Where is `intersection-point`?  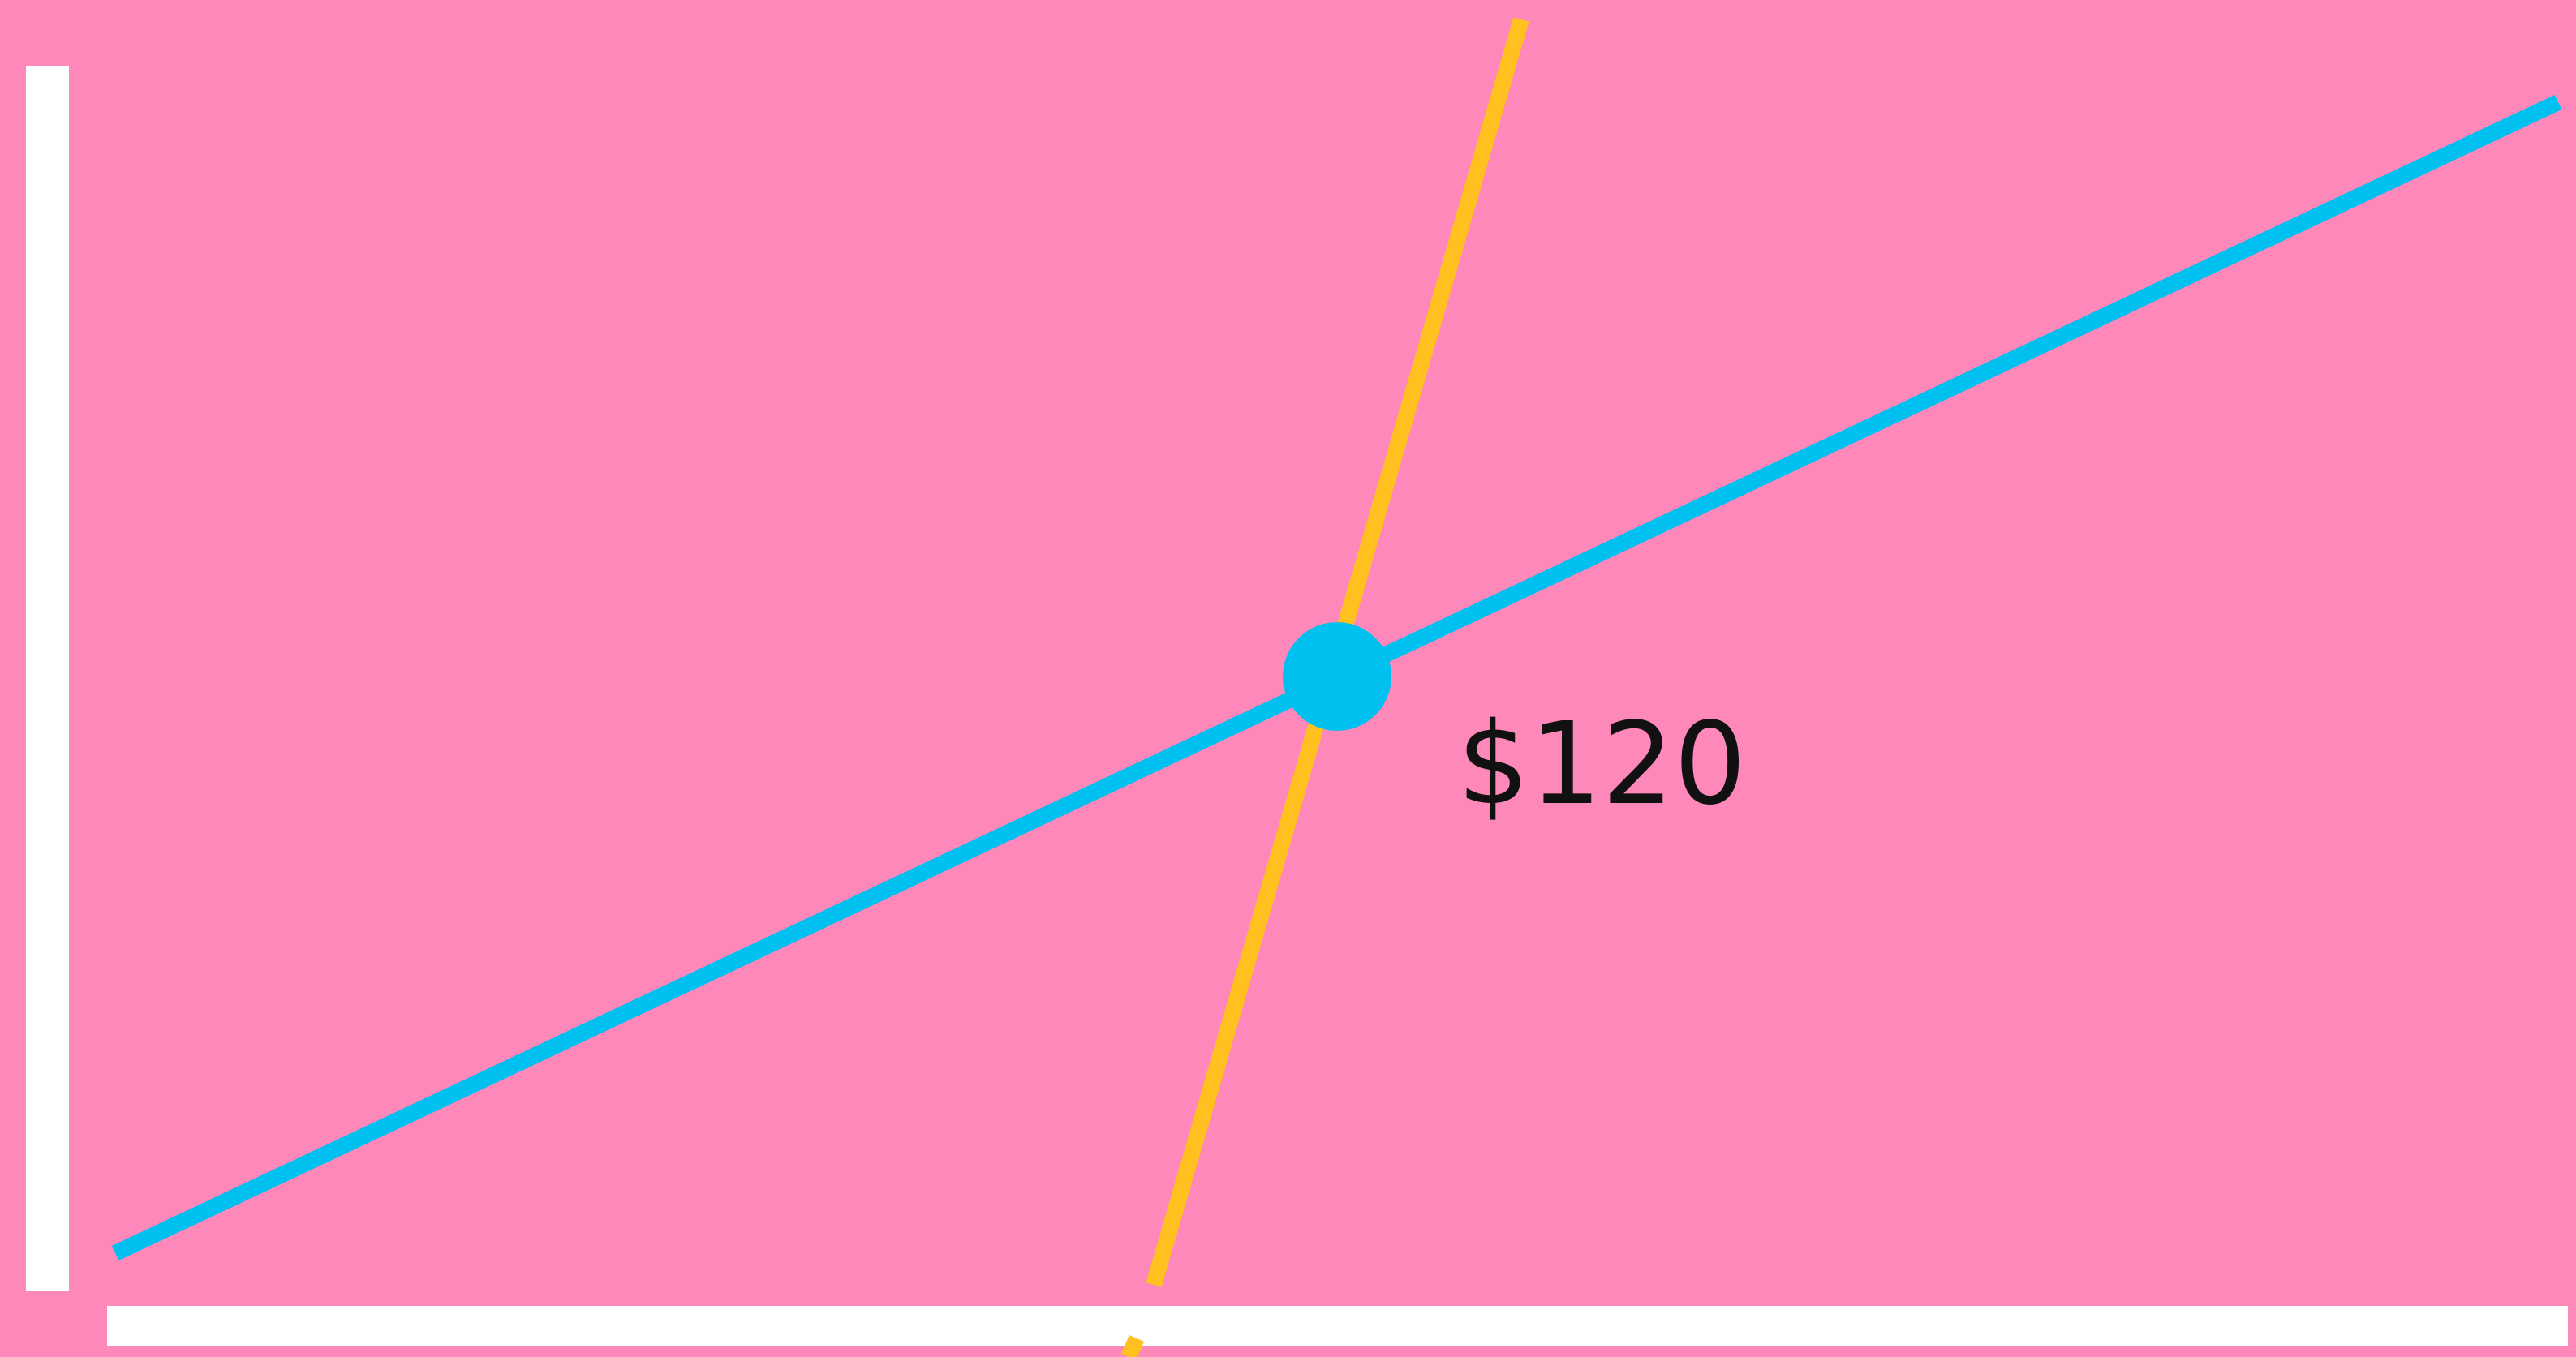 intersection-point is located at coordinates (1337, 676).